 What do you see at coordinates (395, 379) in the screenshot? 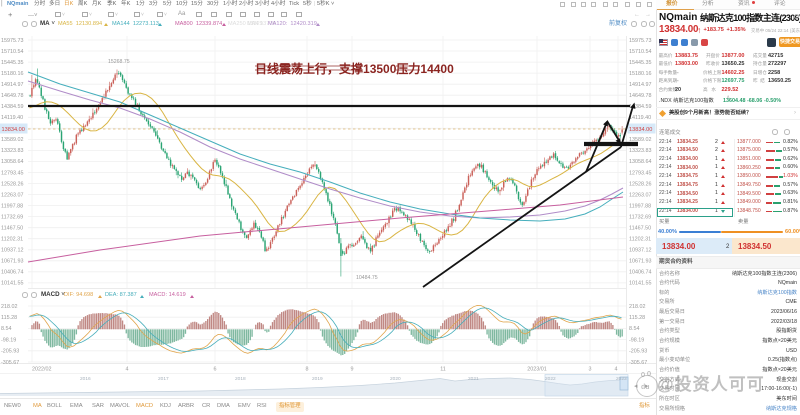
I see `svg-text: 2020` at bounding box center [395, 379].